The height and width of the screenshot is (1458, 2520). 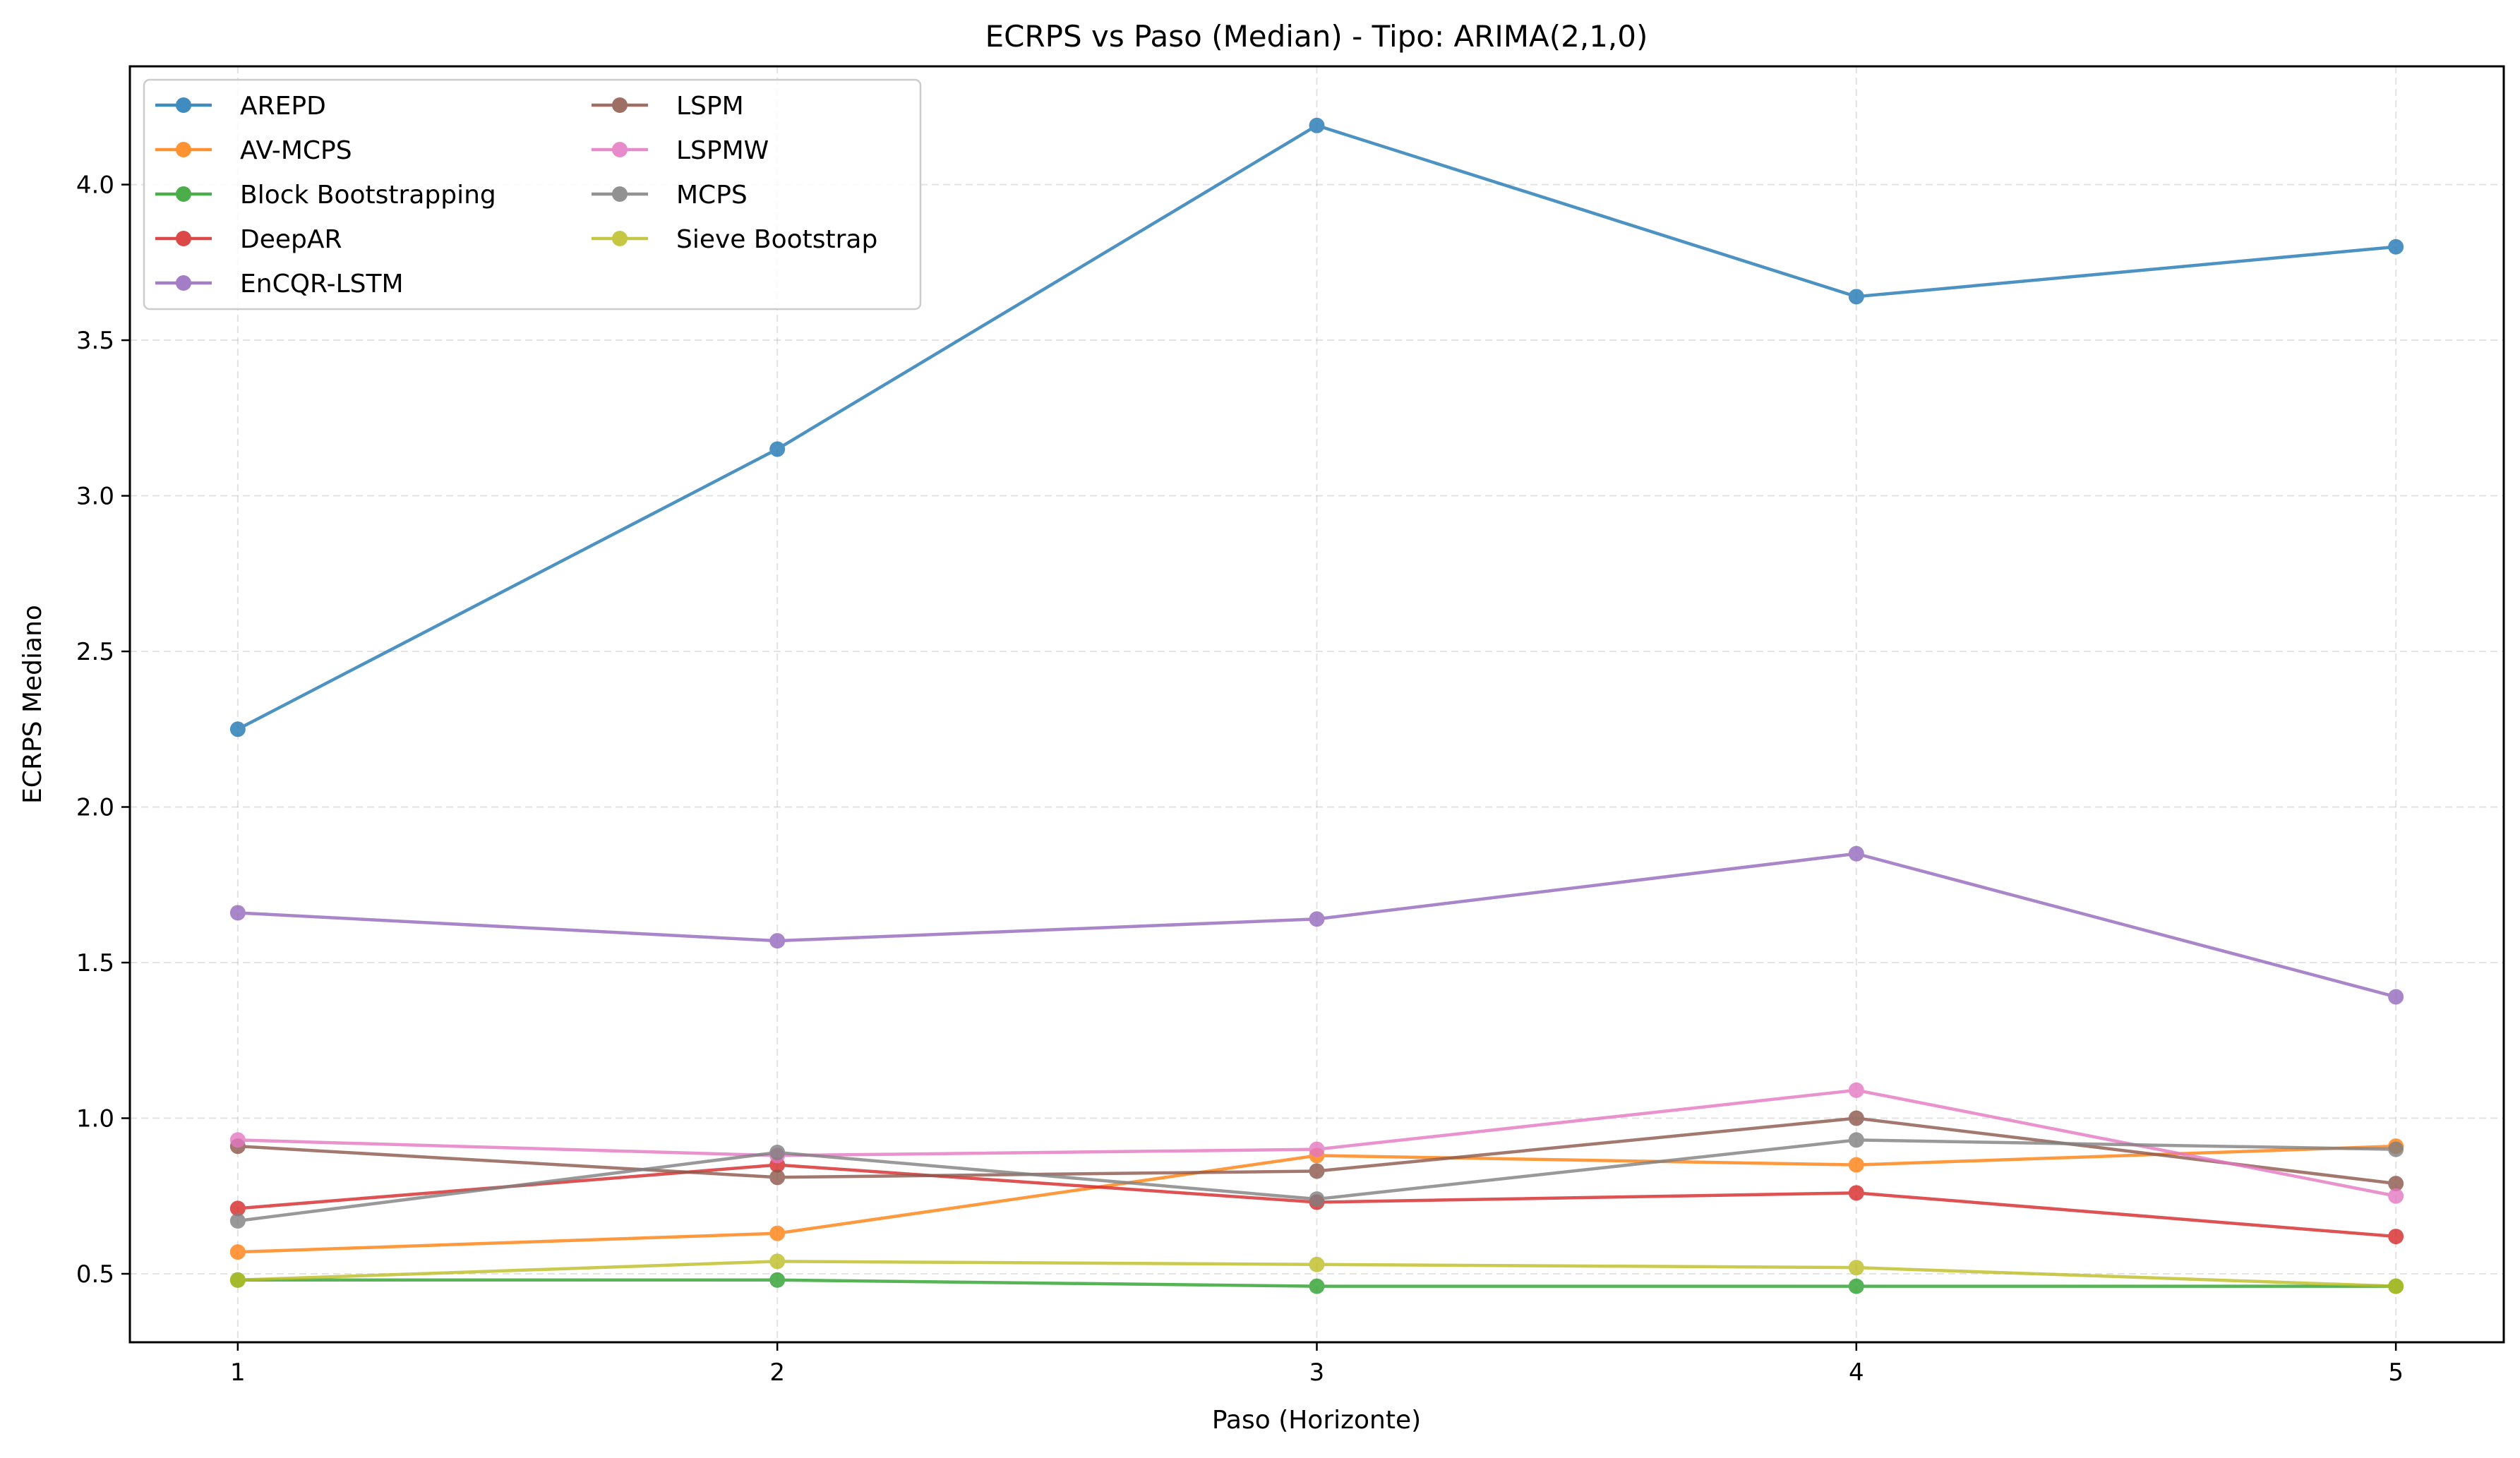 What do you see at coordinates (296, 150) in the screenshot?
I see `legend-label: AV-MCPS` at bounding box center [296, 150].